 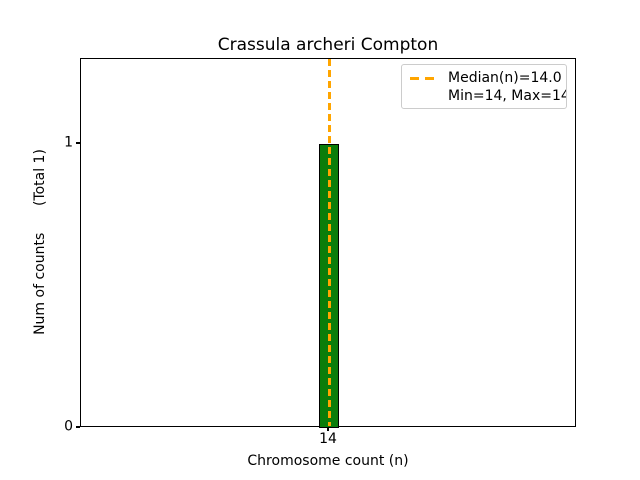 I want to click on x-tick-label: 14, so click(x=328, y=439).